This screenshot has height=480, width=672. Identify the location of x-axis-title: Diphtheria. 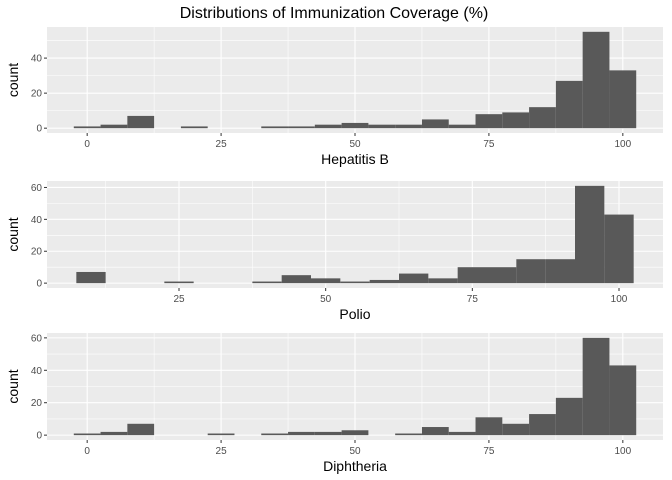
(355, 466).